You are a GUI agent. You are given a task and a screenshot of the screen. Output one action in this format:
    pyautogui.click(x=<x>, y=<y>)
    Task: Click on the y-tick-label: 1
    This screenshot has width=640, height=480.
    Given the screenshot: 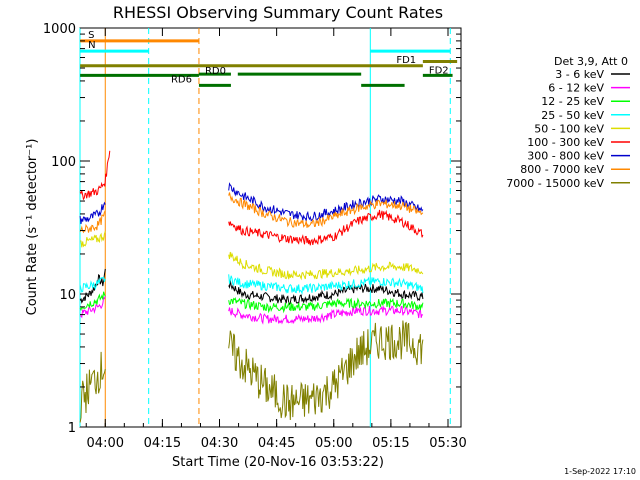 What is the action you would take?
    pyautogui.click(x=72, y=428)
    